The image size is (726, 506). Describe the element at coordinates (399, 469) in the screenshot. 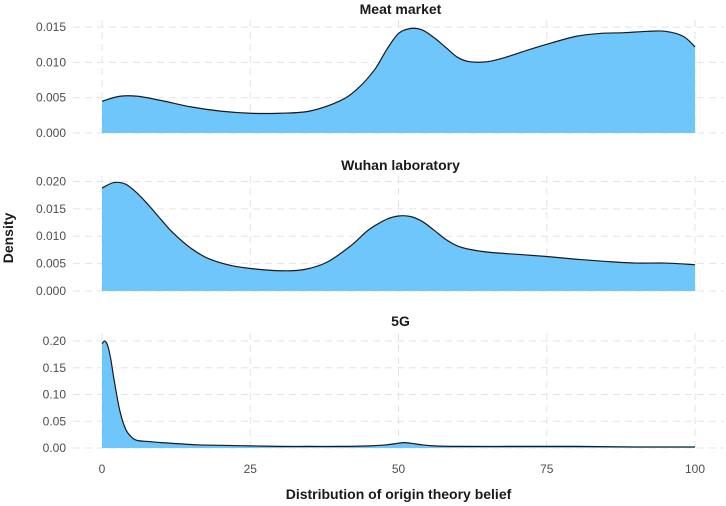

I see `x-tick-label: 50` at that location.